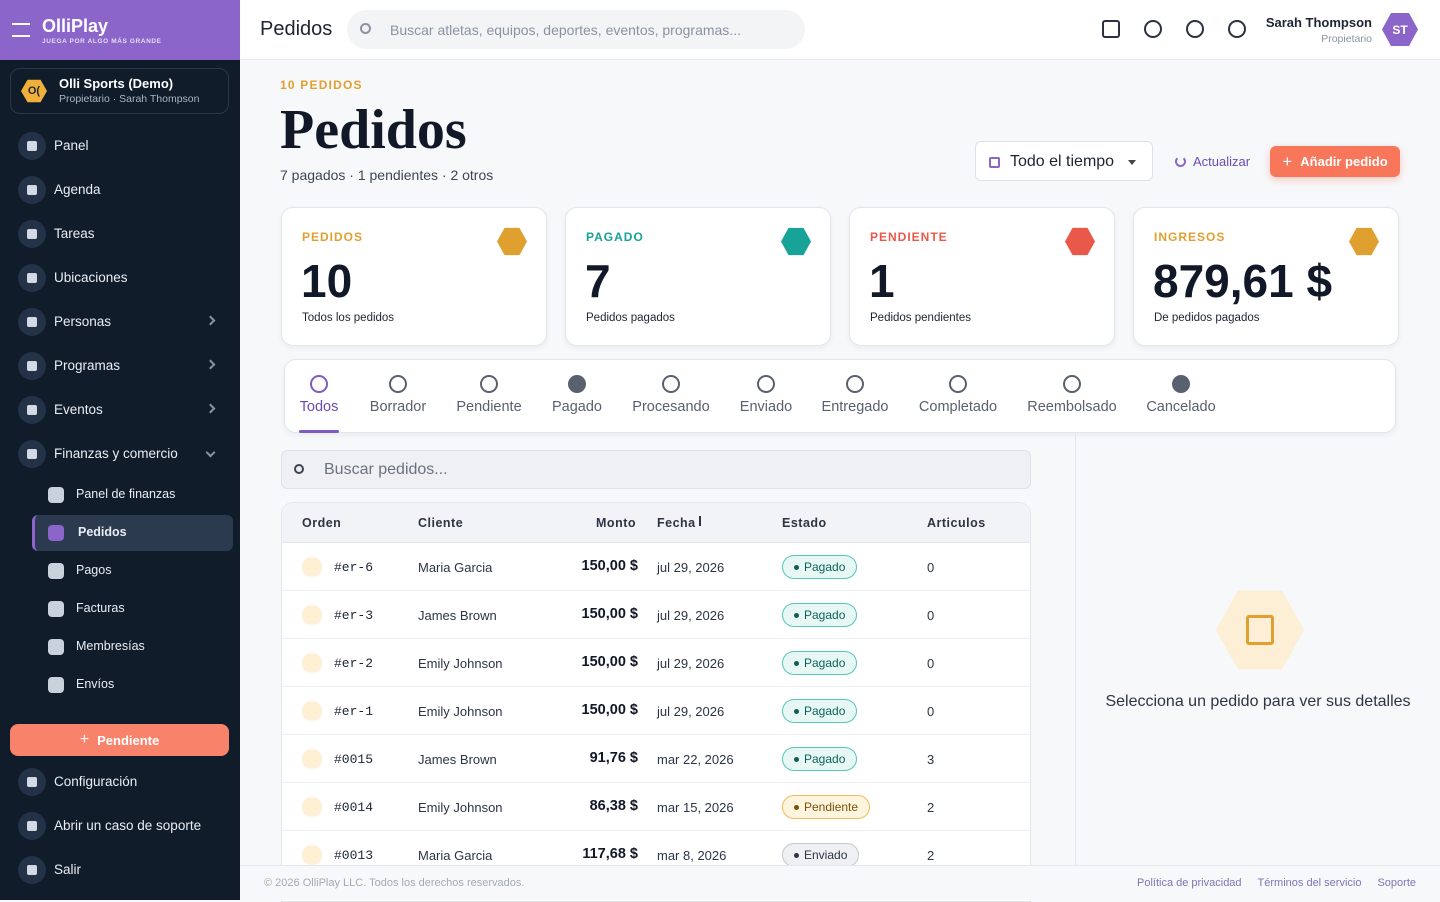 This screenshot has width=1440, height=902. I want to click on date: mar 8, 2026, so click(692, 855).